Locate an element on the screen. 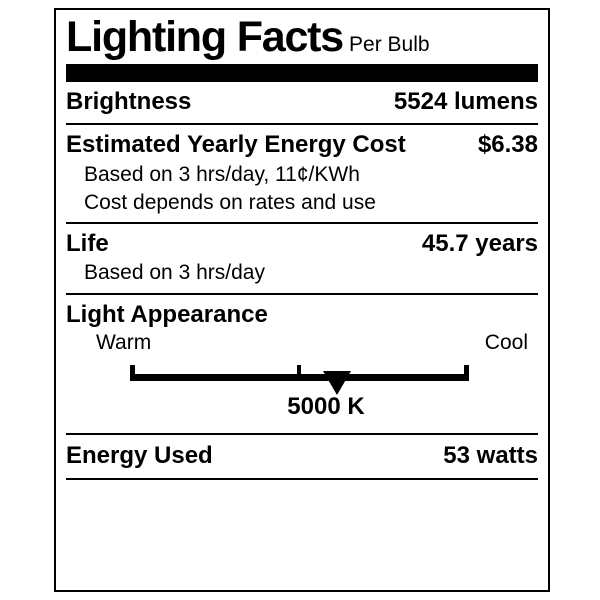  scale-track is located at coordinates (299, 377).